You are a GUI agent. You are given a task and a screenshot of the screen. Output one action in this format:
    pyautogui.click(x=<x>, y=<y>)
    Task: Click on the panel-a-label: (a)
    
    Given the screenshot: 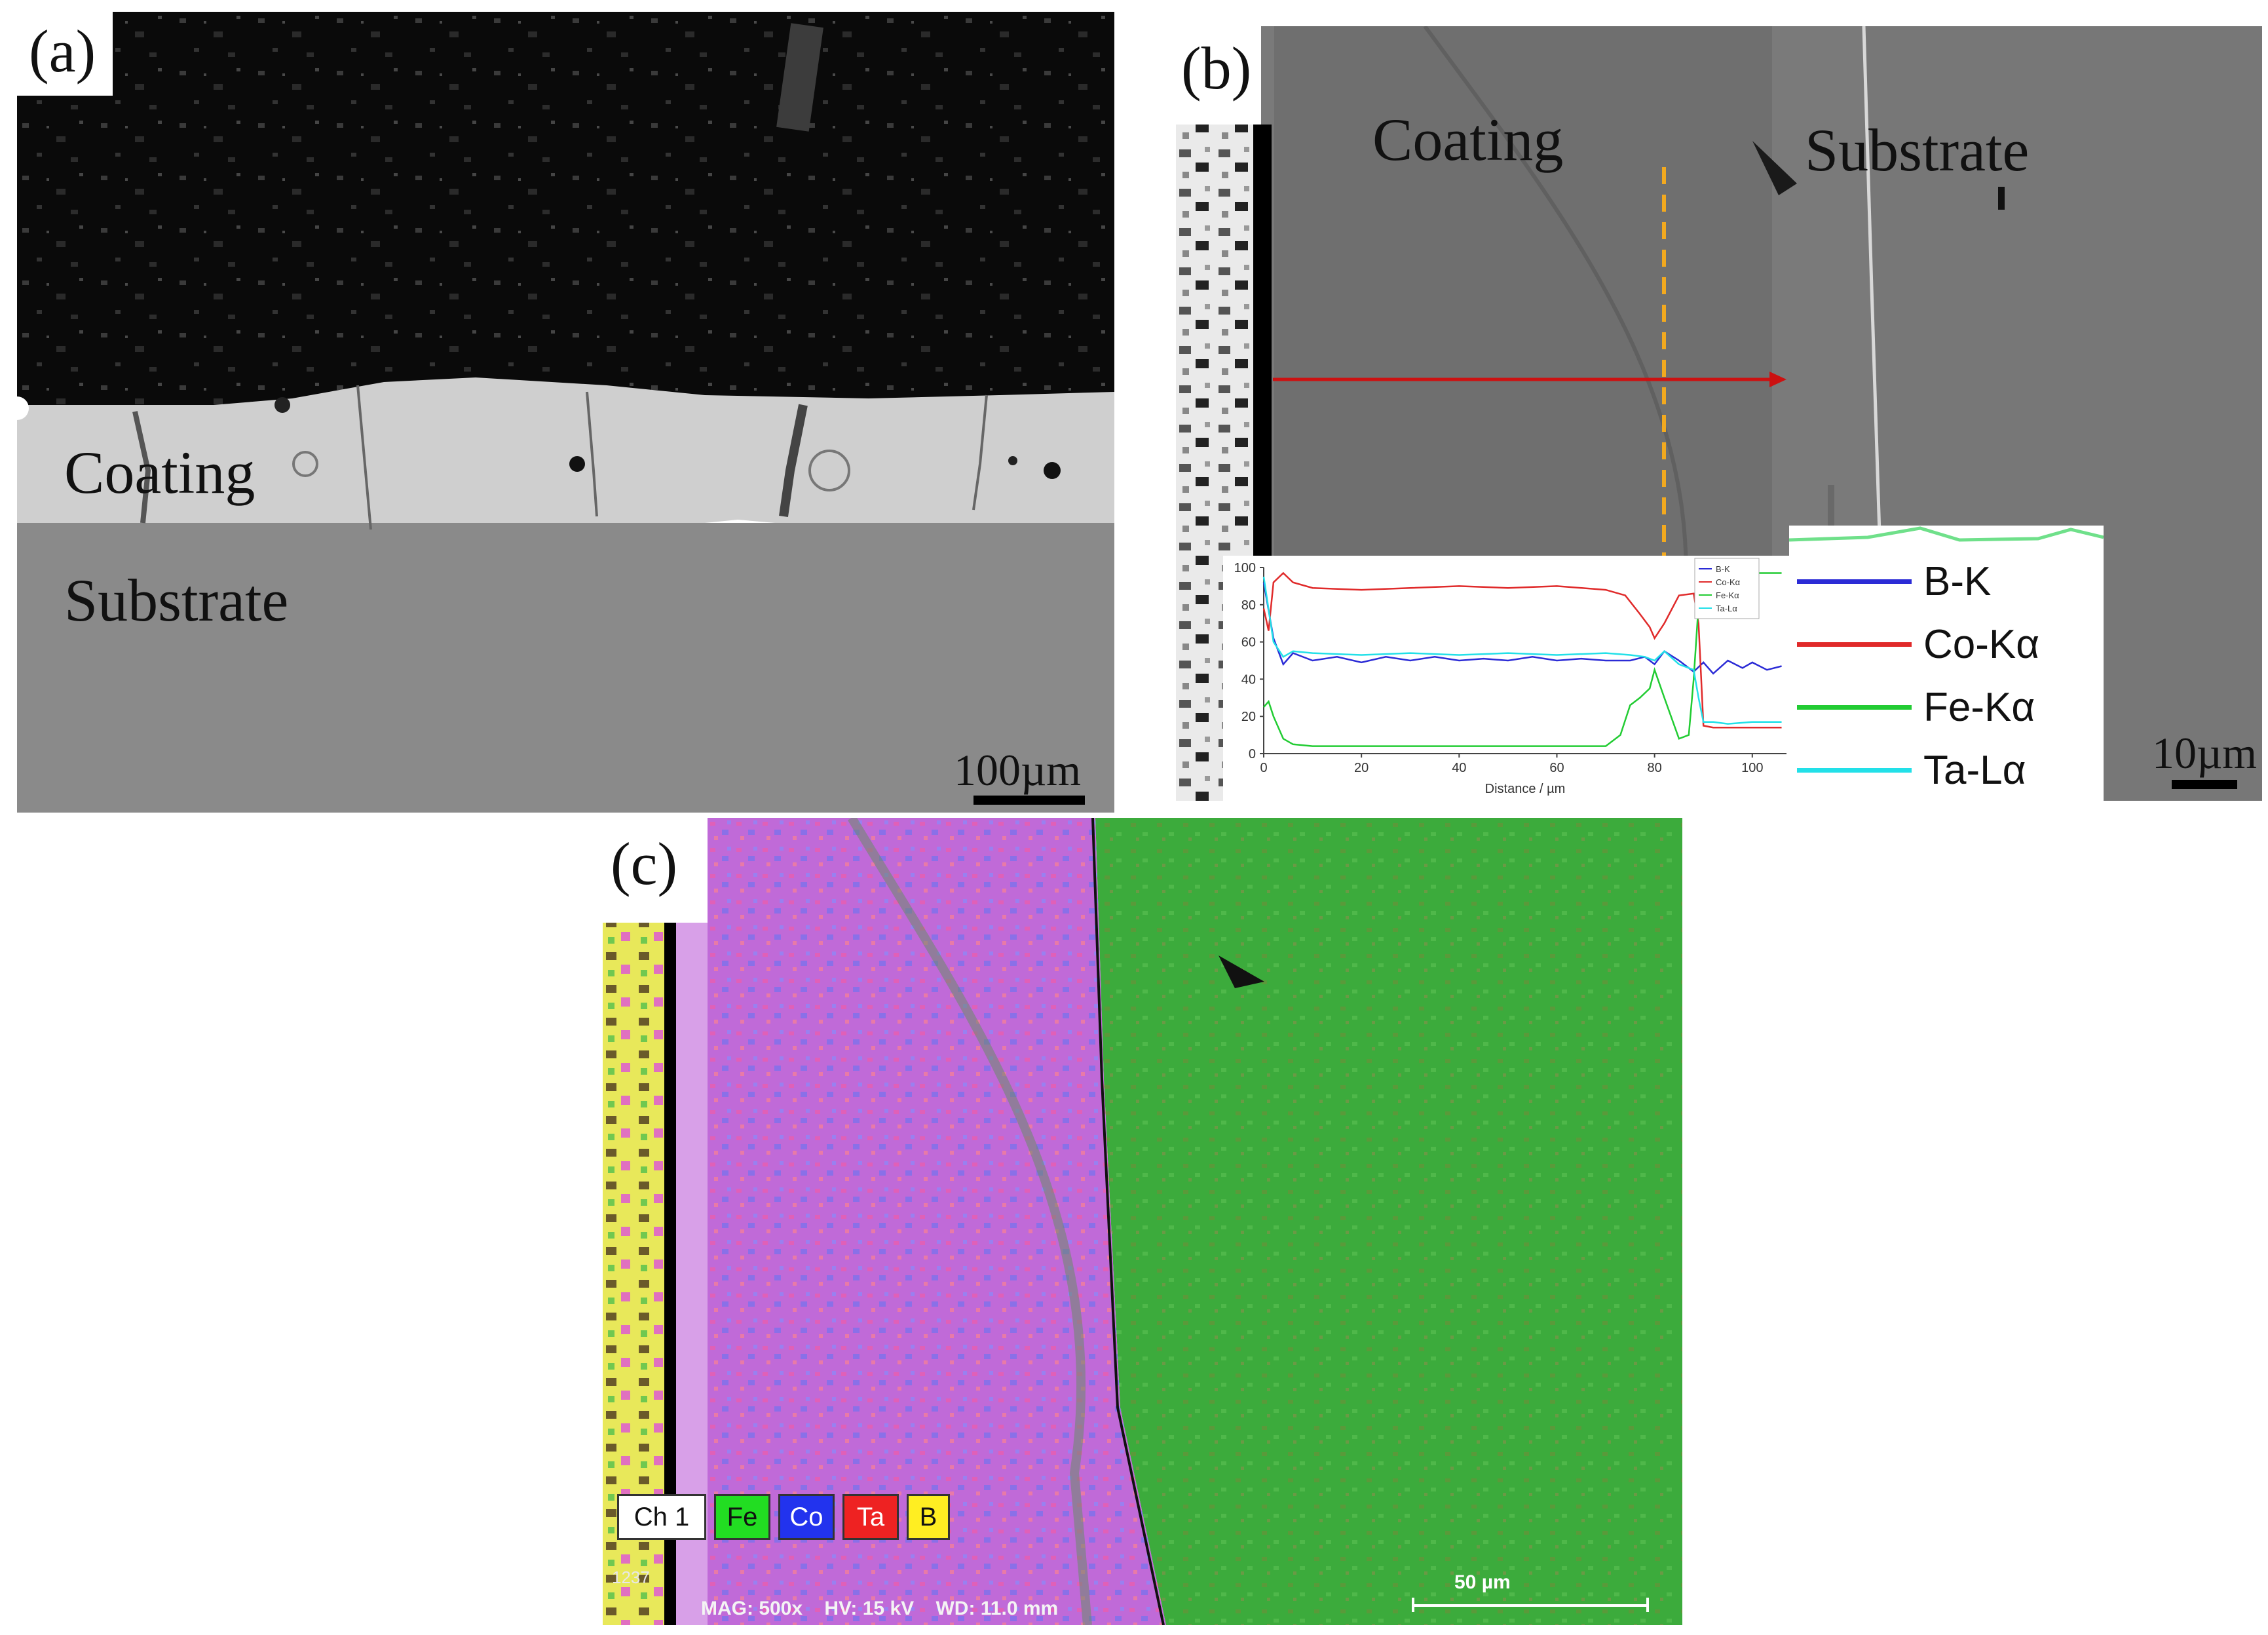 What is the action you would take?
    pyautogui.click(x=65, y=54)
    